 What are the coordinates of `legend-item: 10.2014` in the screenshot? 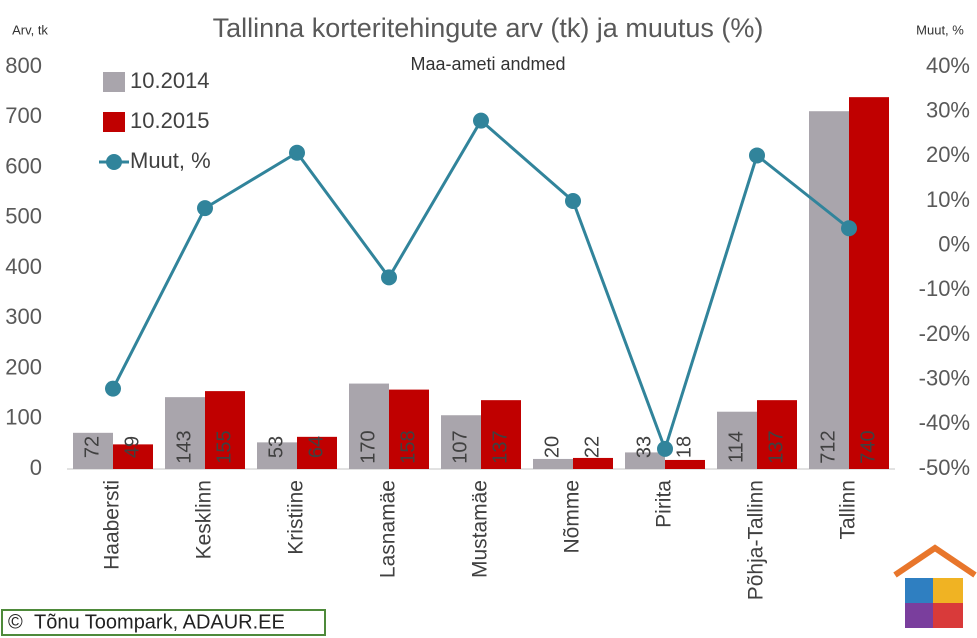 It's located at (156, 80).